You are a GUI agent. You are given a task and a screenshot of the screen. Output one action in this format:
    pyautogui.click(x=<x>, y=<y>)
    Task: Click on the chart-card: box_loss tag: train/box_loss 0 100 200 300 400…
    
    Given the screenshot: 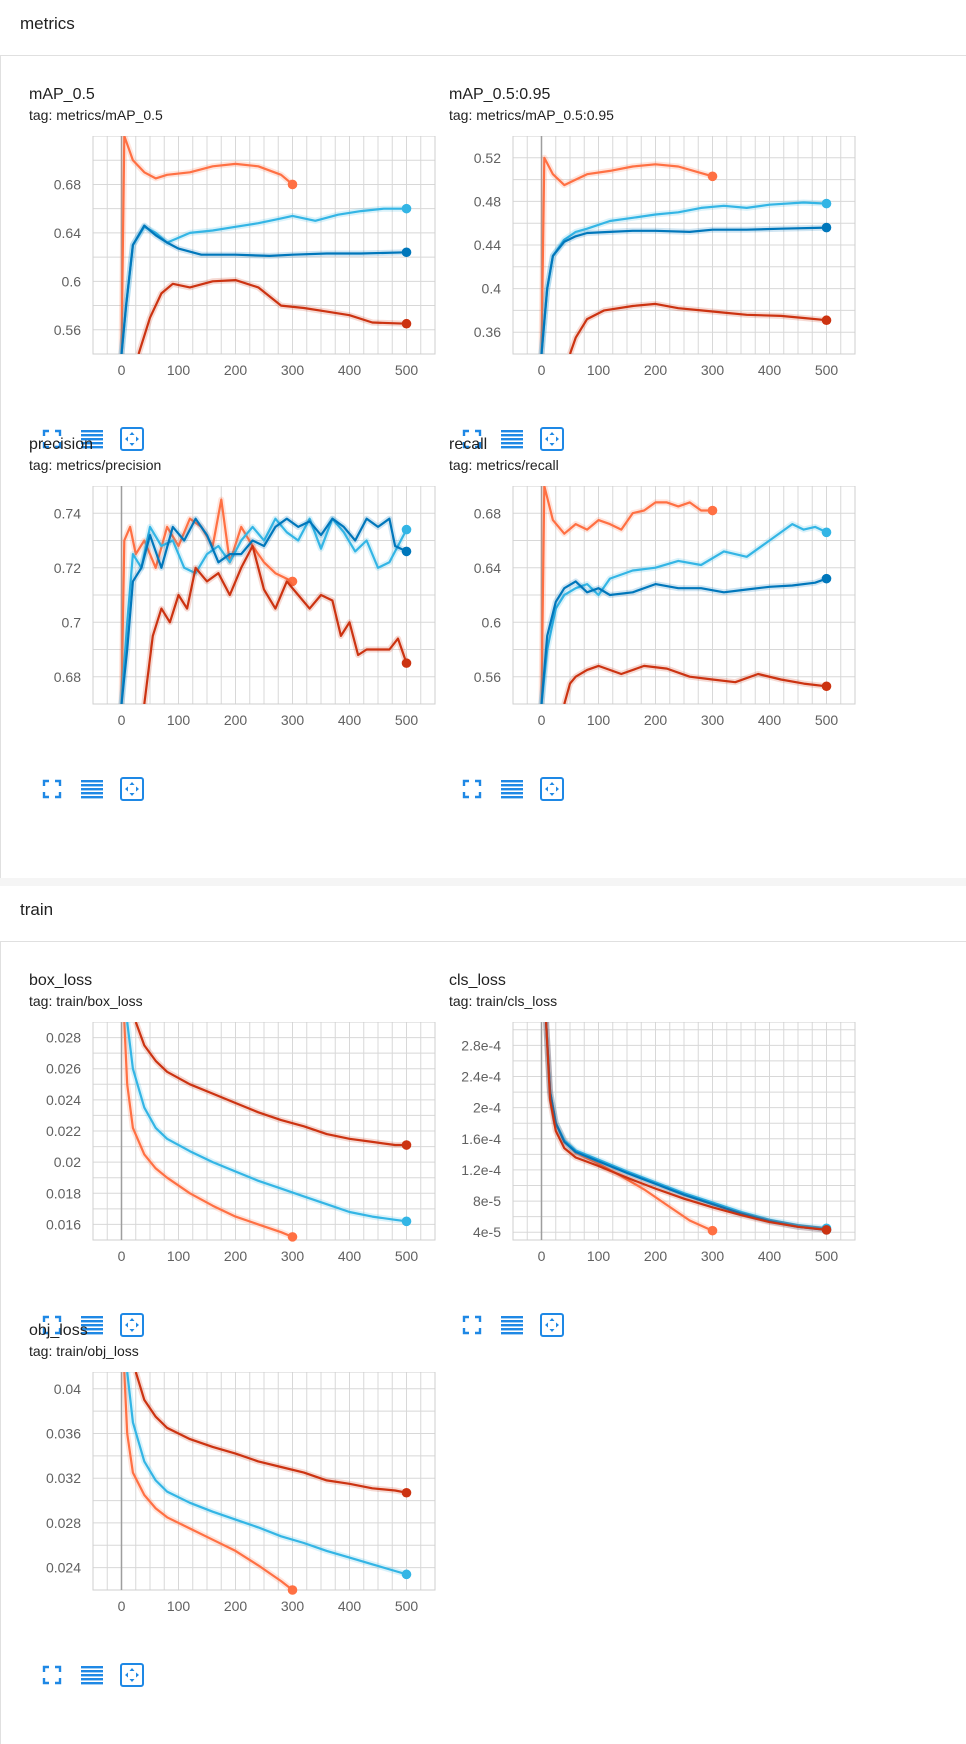 What is the action you would take?
    pyautogui.click(x=221, y=1139)
    